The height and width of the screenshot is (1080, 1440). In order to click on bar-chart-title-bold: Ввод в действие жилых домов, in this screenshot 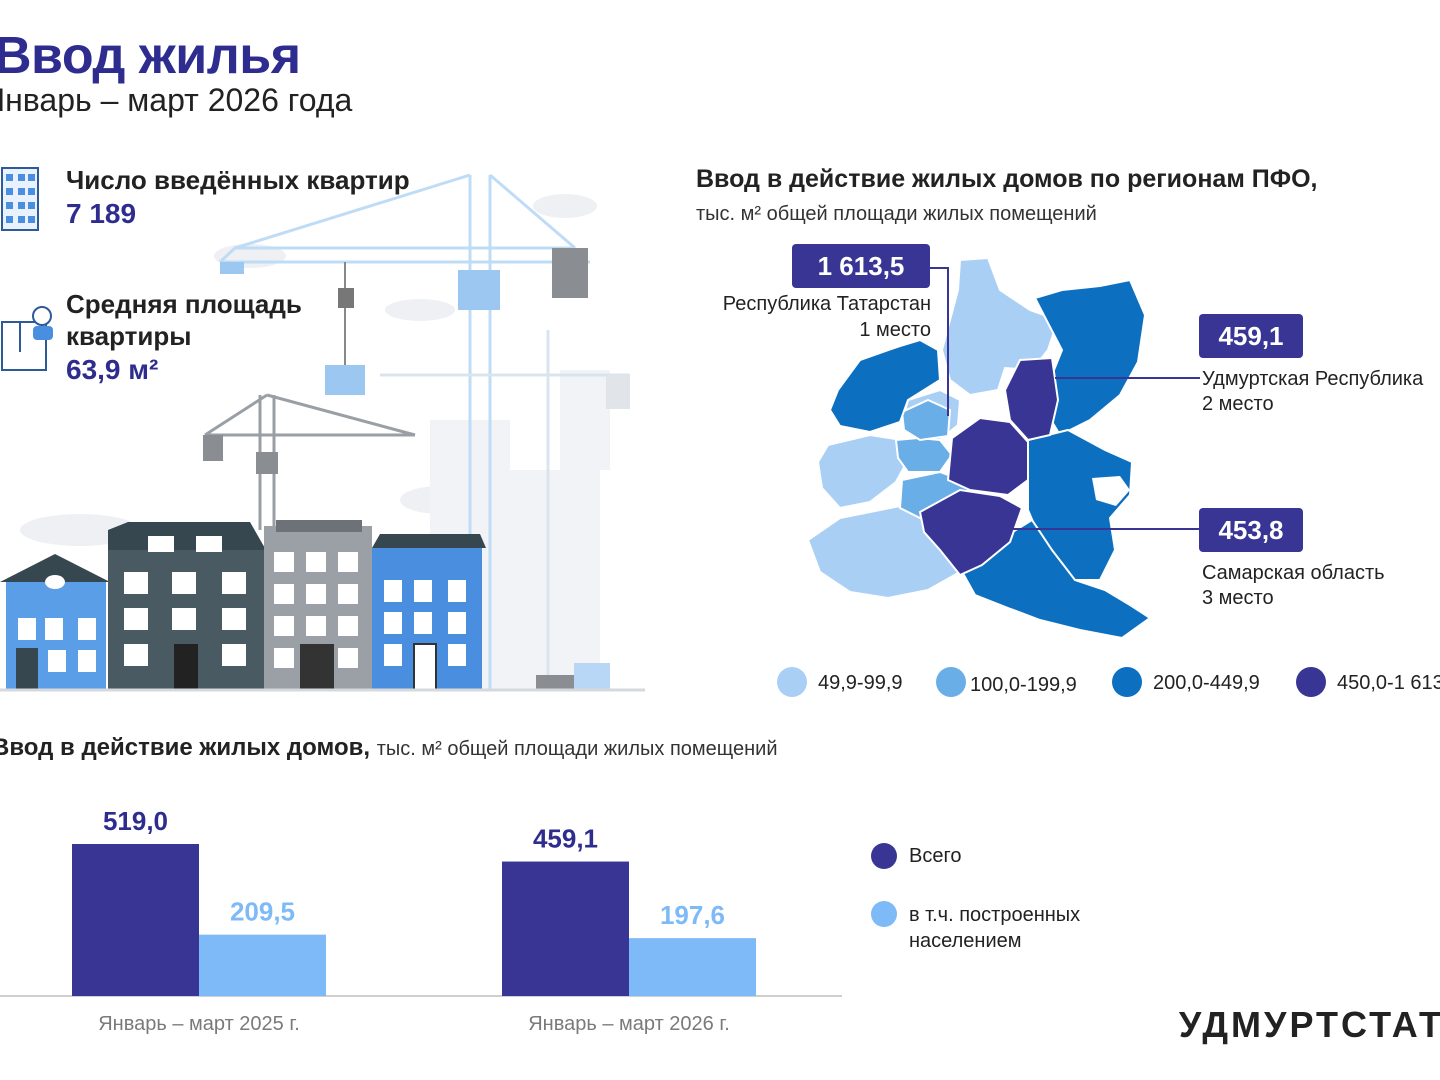, I will do `click(185, 747)`.